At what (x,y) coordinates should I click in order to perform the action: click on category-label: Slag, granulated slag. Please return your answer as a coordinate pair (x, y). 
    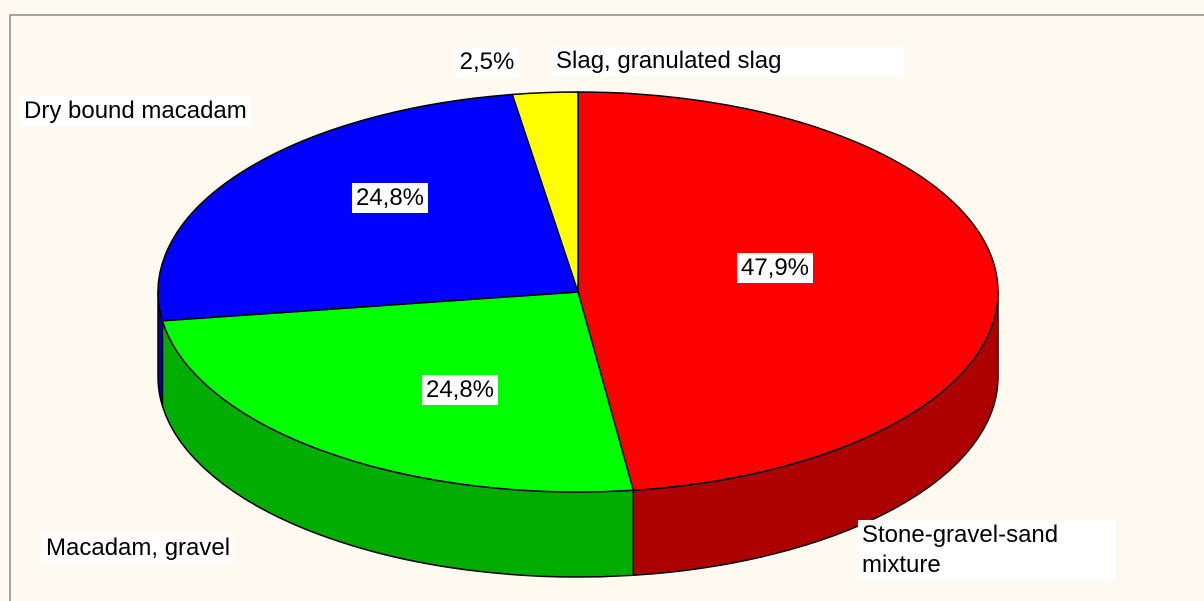
    Looking at the image, I should click on (728, 61).